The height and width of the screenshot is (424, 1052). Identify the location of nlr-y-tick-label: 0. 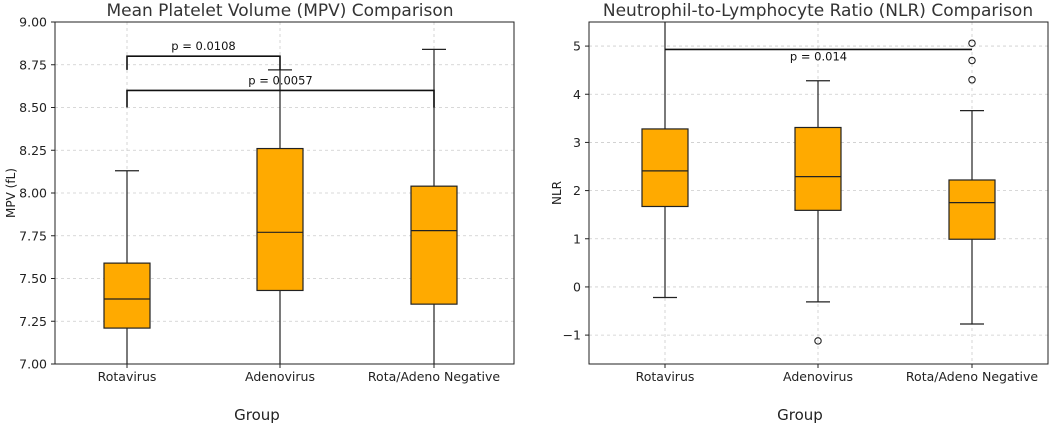
(577, 286).